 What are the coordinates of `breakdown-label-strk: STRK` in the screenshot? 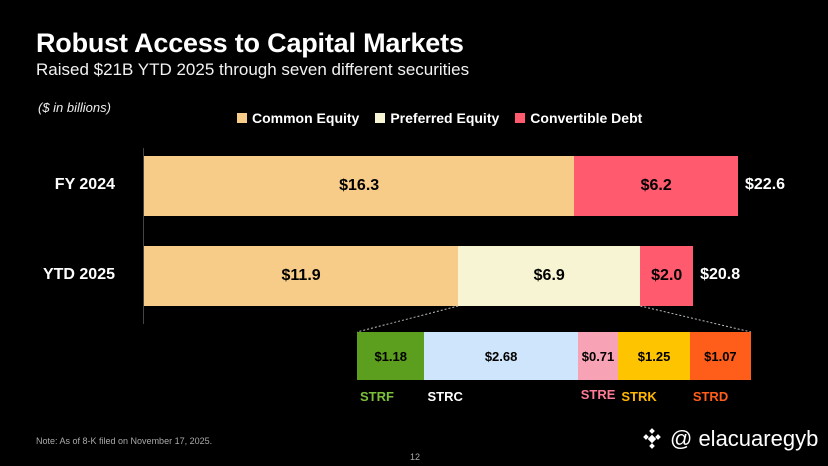 It's located at (639, 396).